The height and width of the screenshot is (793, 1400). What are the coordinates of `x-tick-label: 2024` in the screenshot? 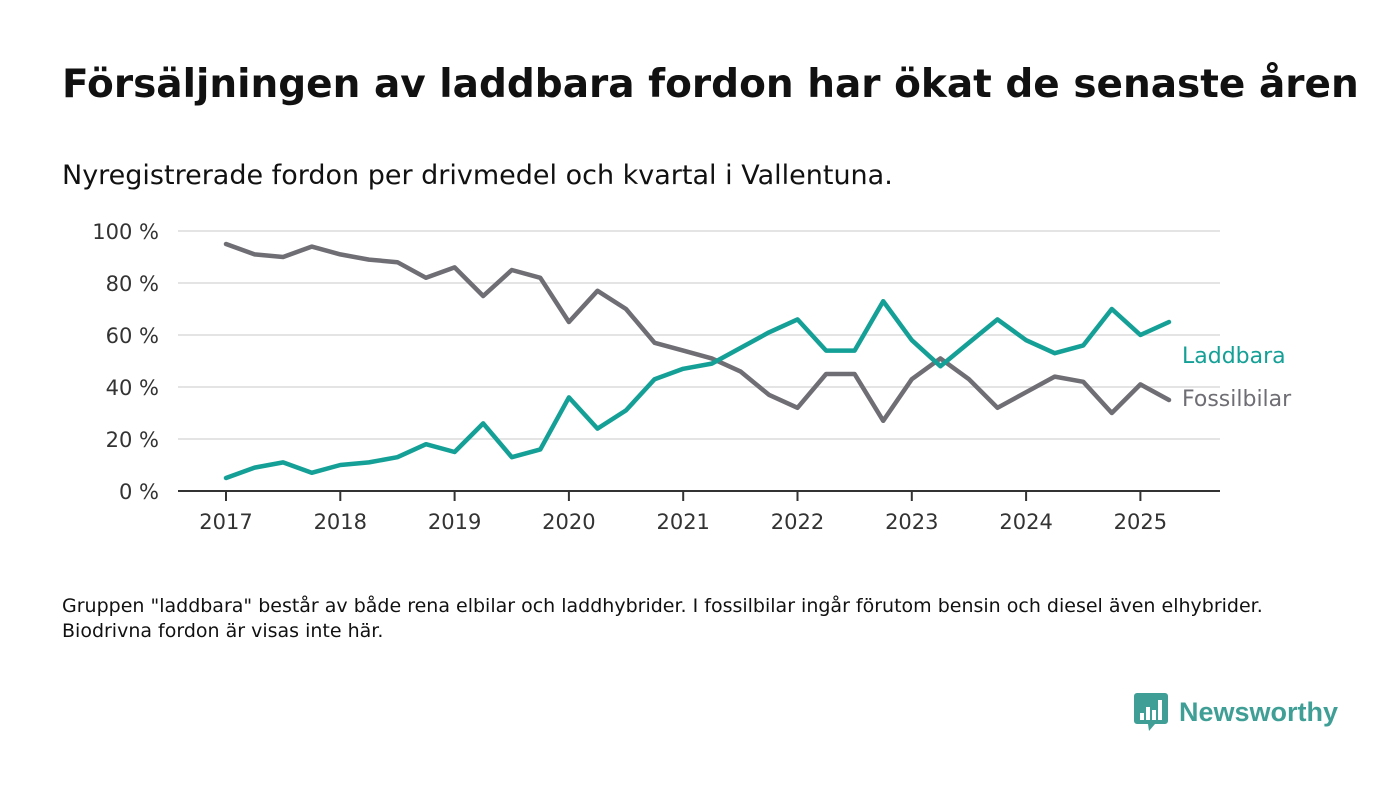 It's located at (1025, 522).